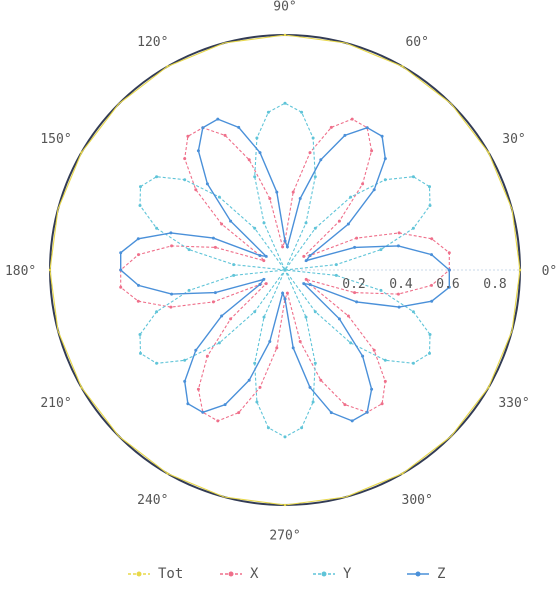 This screenshot has width=560, height=590. I want to click on angle-label-240: 240°, so click(152, 500).